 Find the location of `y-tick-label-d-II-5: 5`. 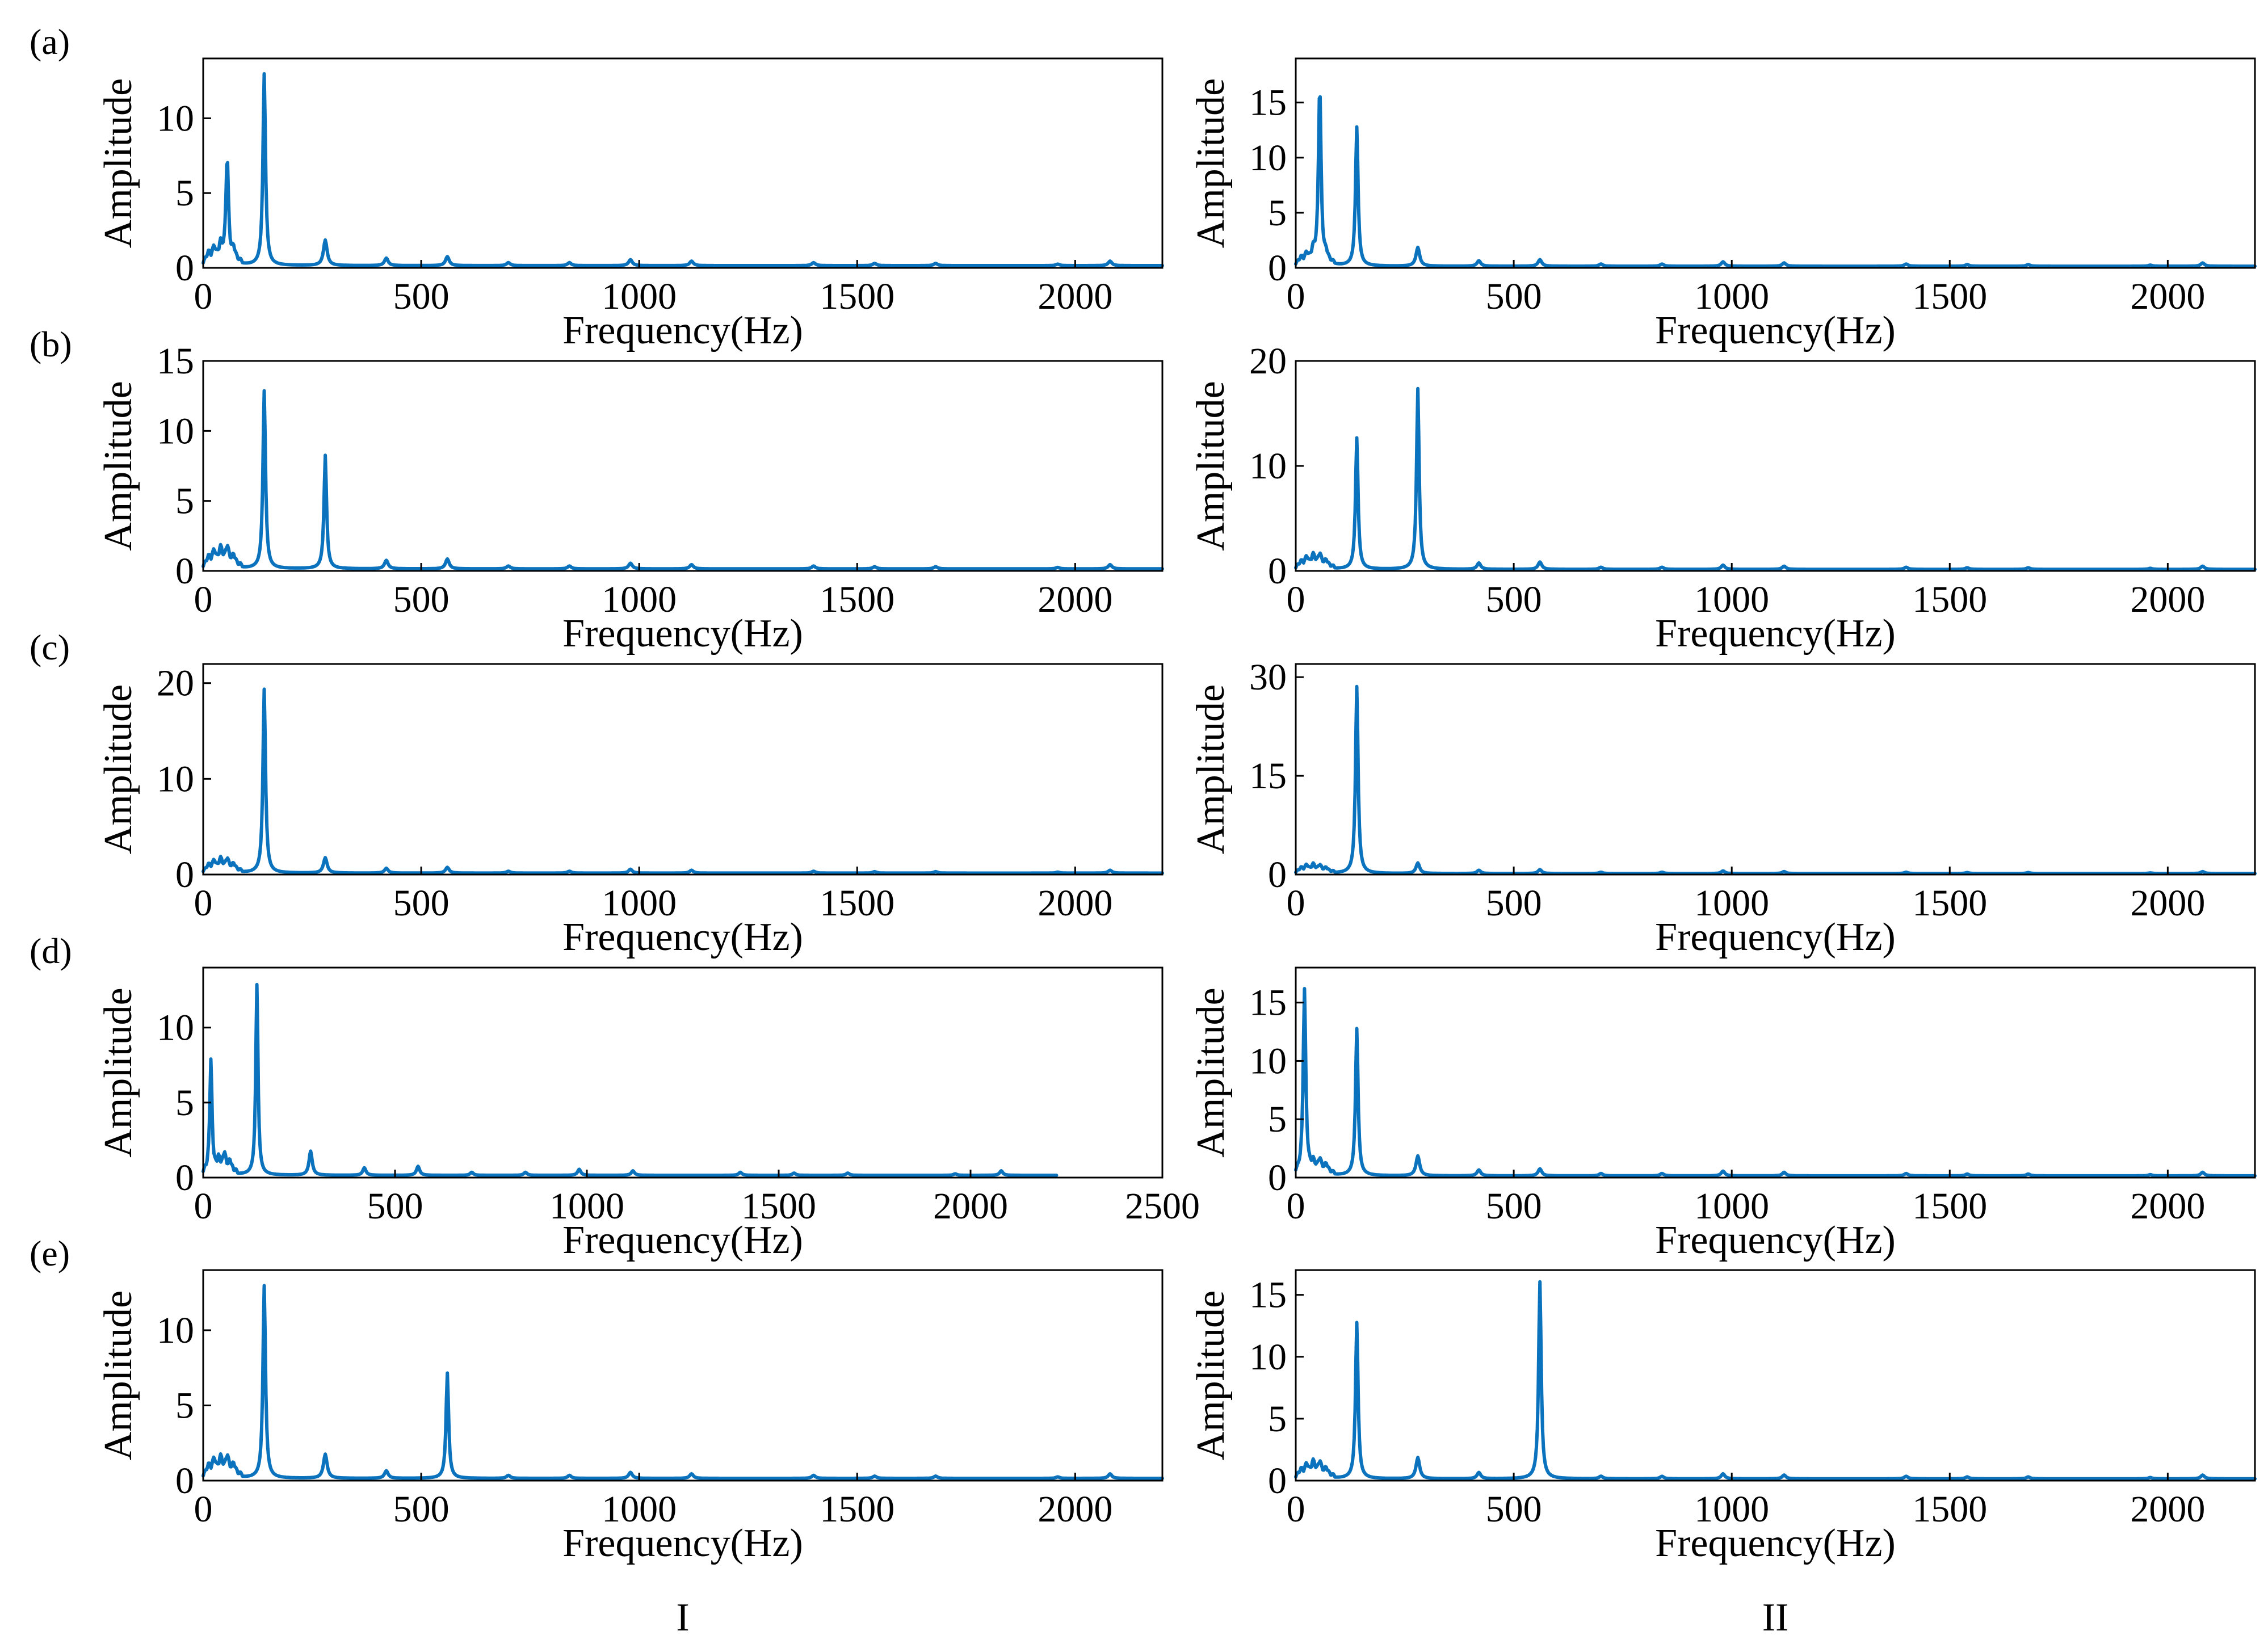

y-tick-label-d-II-5: 5 is located at coordinates (1277, 1119).